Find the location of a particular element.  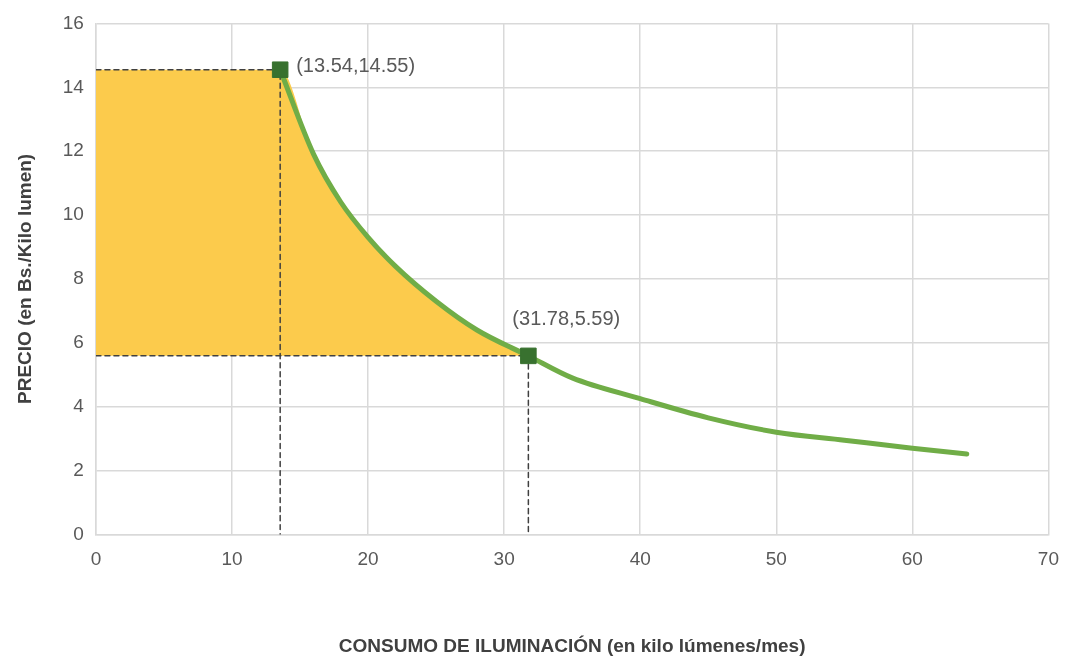

x-axis-title: CONSUMO DE ILUMINACIÓN (en kilo lúmenes/mes) is located at coordinates (572, 645).